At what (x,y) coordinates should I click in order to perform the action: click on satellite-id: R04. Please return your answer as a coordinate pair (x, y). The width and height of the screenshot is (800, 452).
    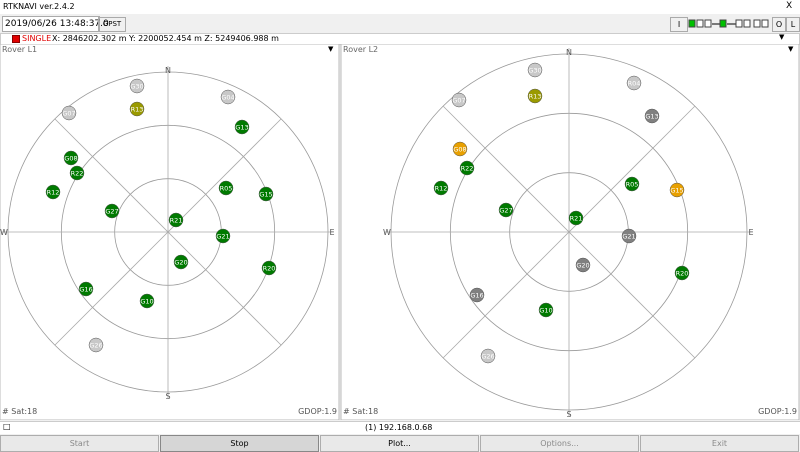
    Looking at the image, I should click on (634, 84).